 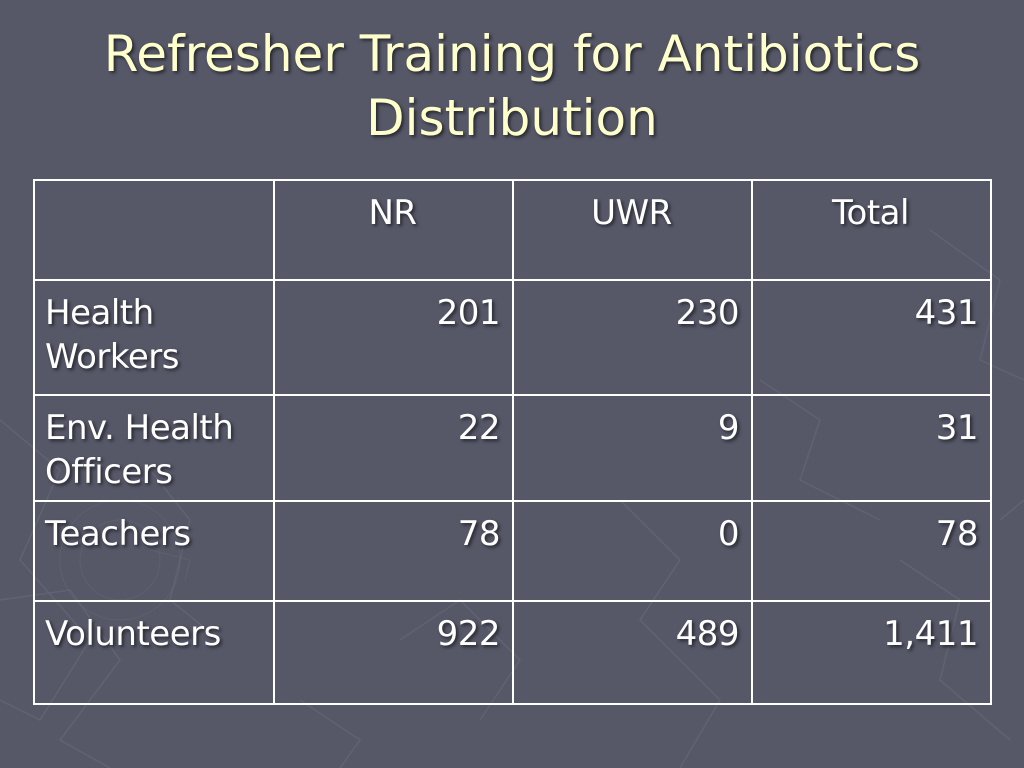 I want to click on table-row: Env. Health Officers 22 9 31, so click(x=512, y=448).